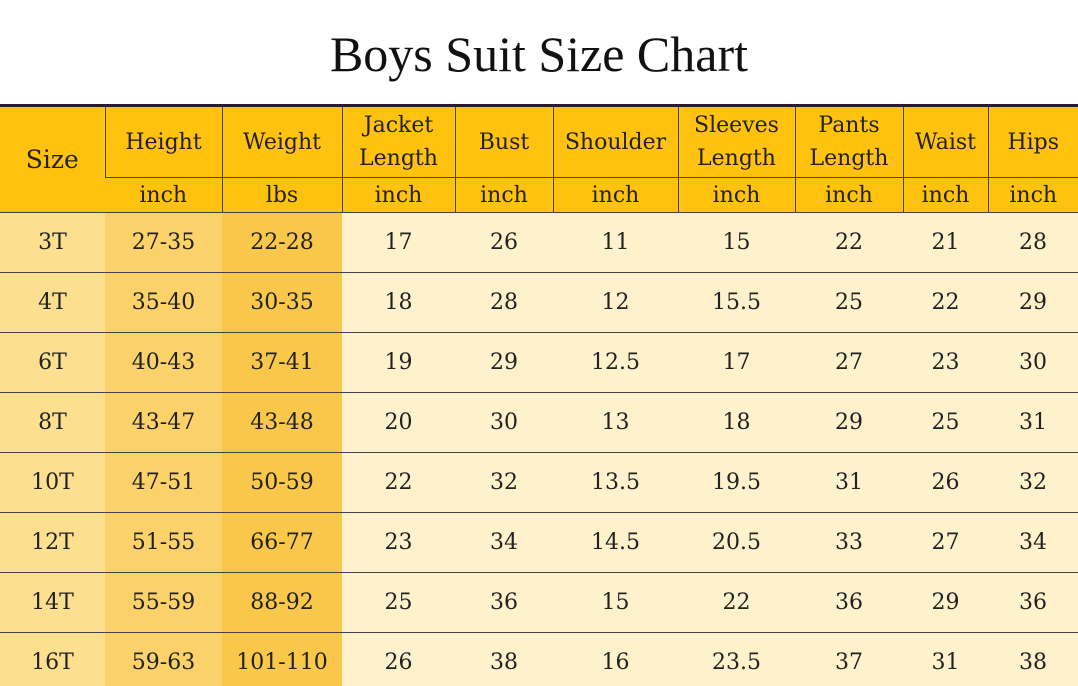 This screenshot has height=686, width=1078. Describe the element at coordinates (736, 302) in the screenshot. I see `table-cell: 15.5` at that location.